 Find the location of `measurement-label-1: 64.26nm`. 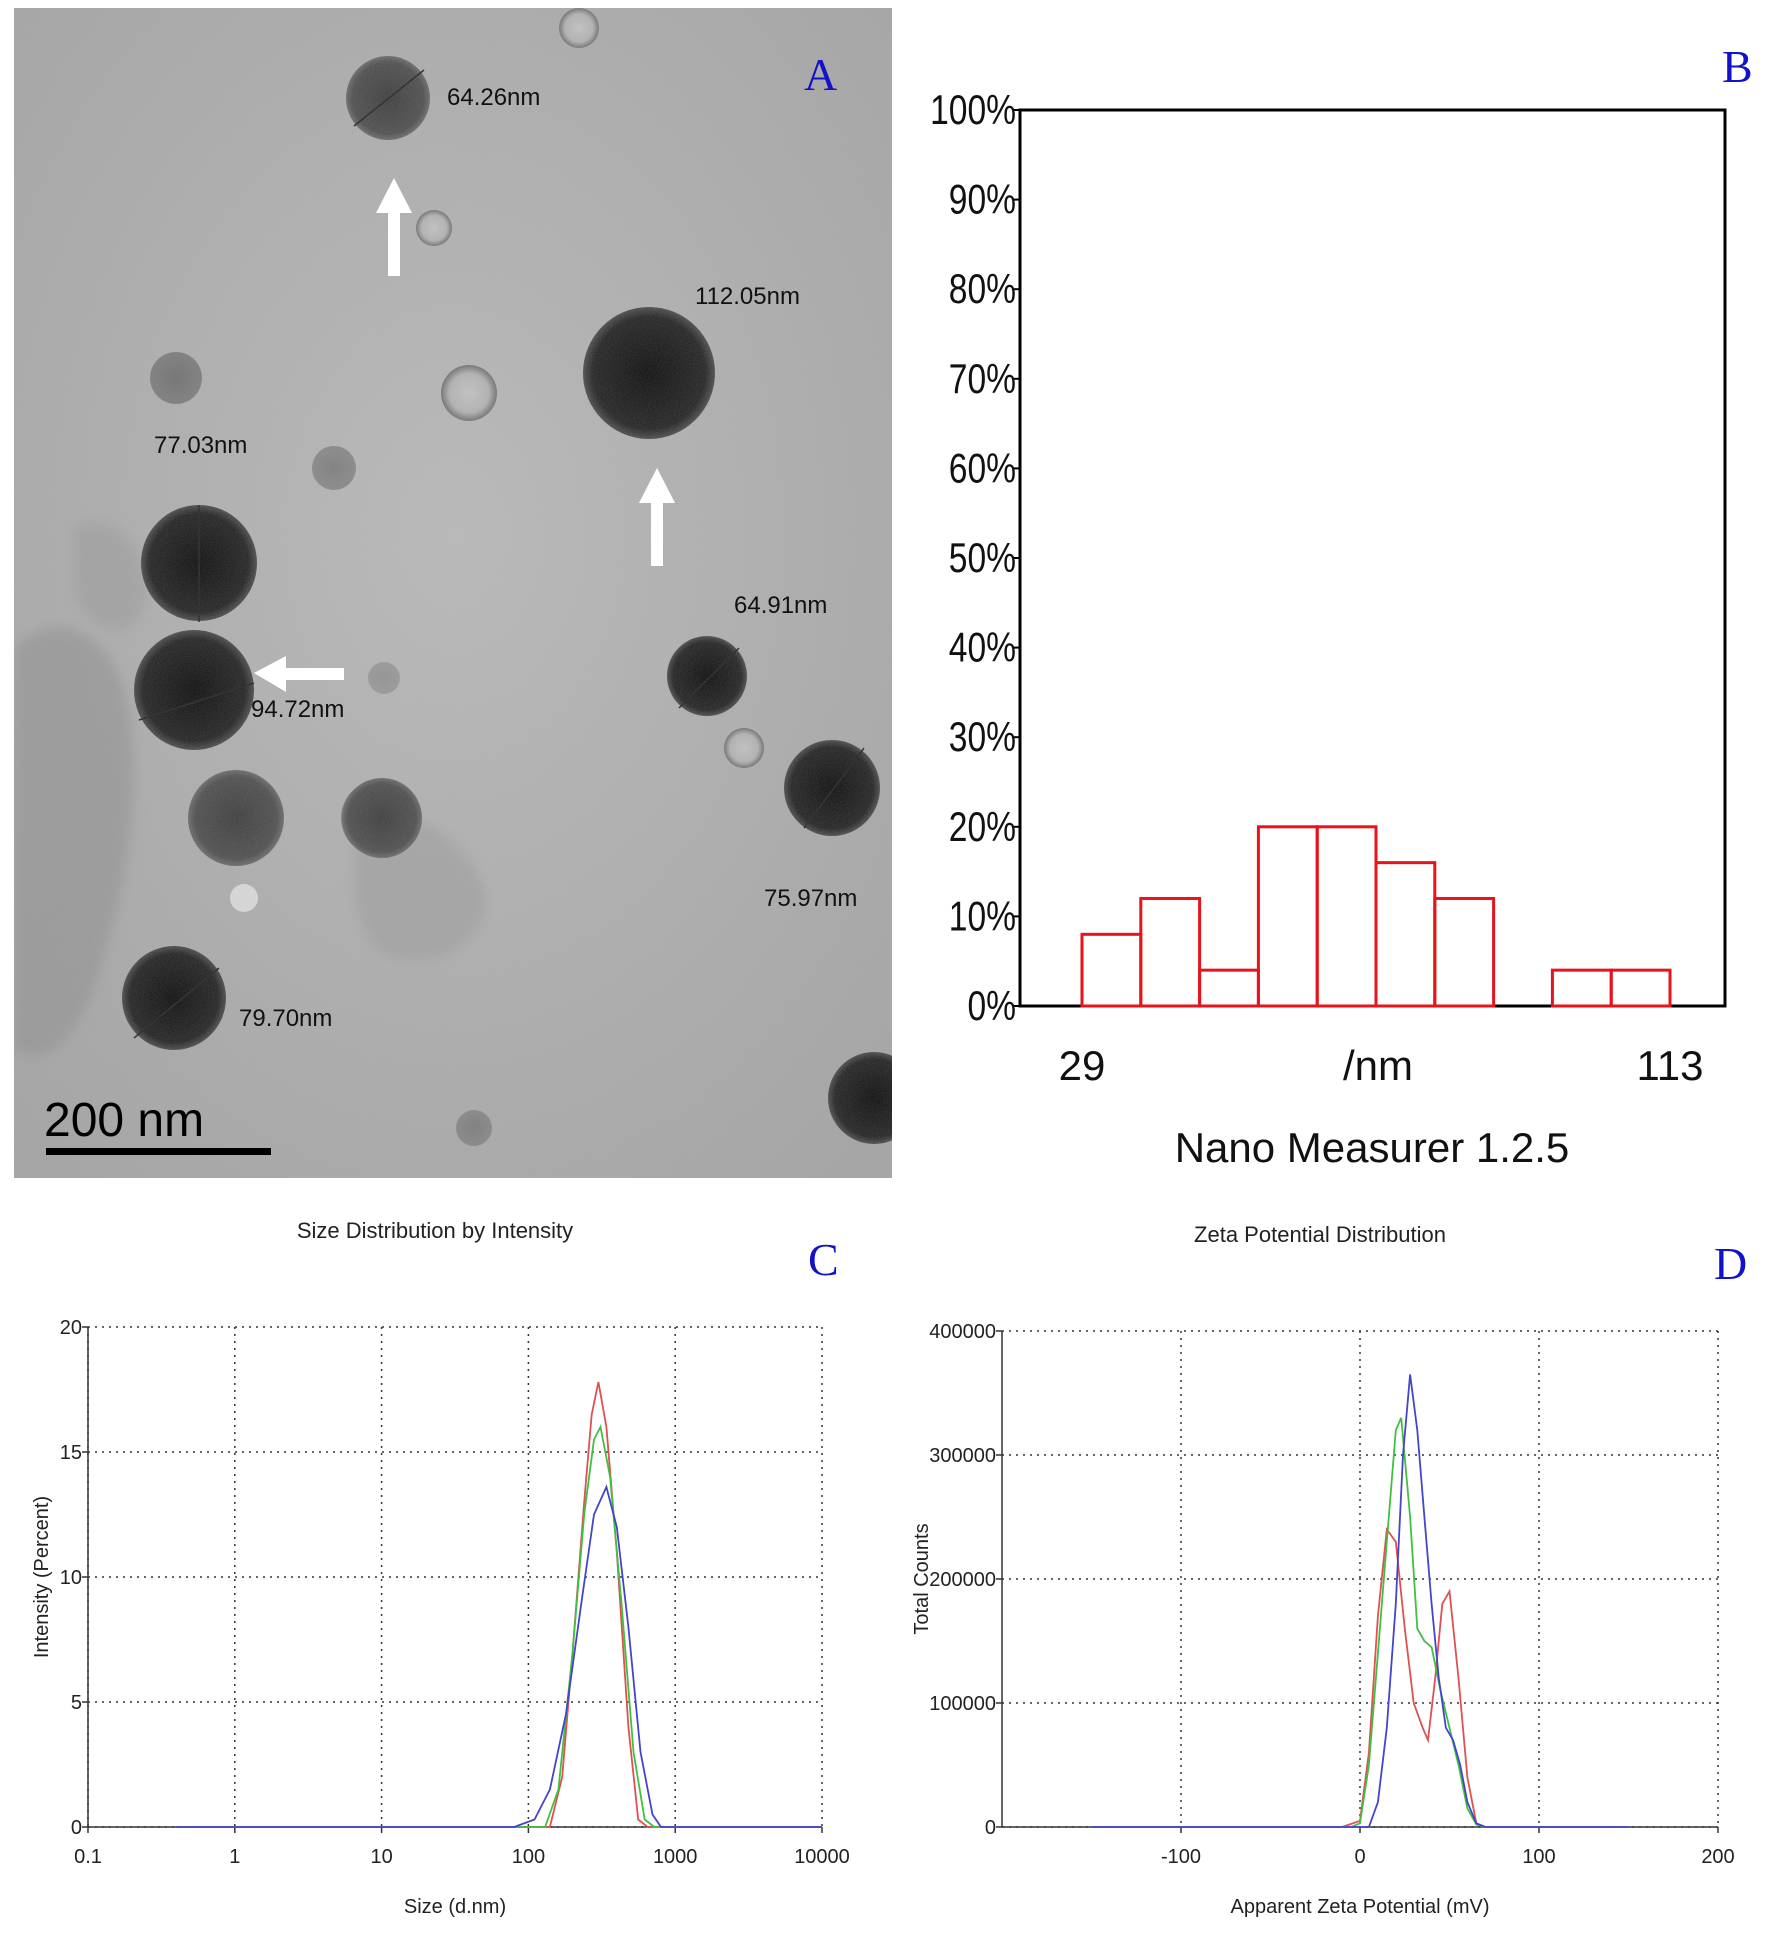

measurement-label-1: 64.26nm is located at coordinates (493, 97).